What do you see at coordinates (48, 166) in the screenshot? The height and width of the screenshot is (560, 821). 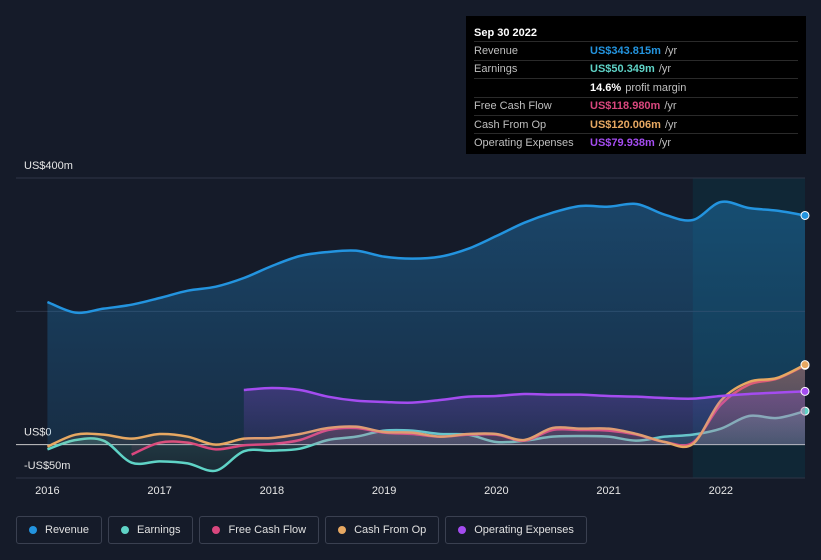 I see `y-tick-label: US$400m` at bounding box center [48, 166].